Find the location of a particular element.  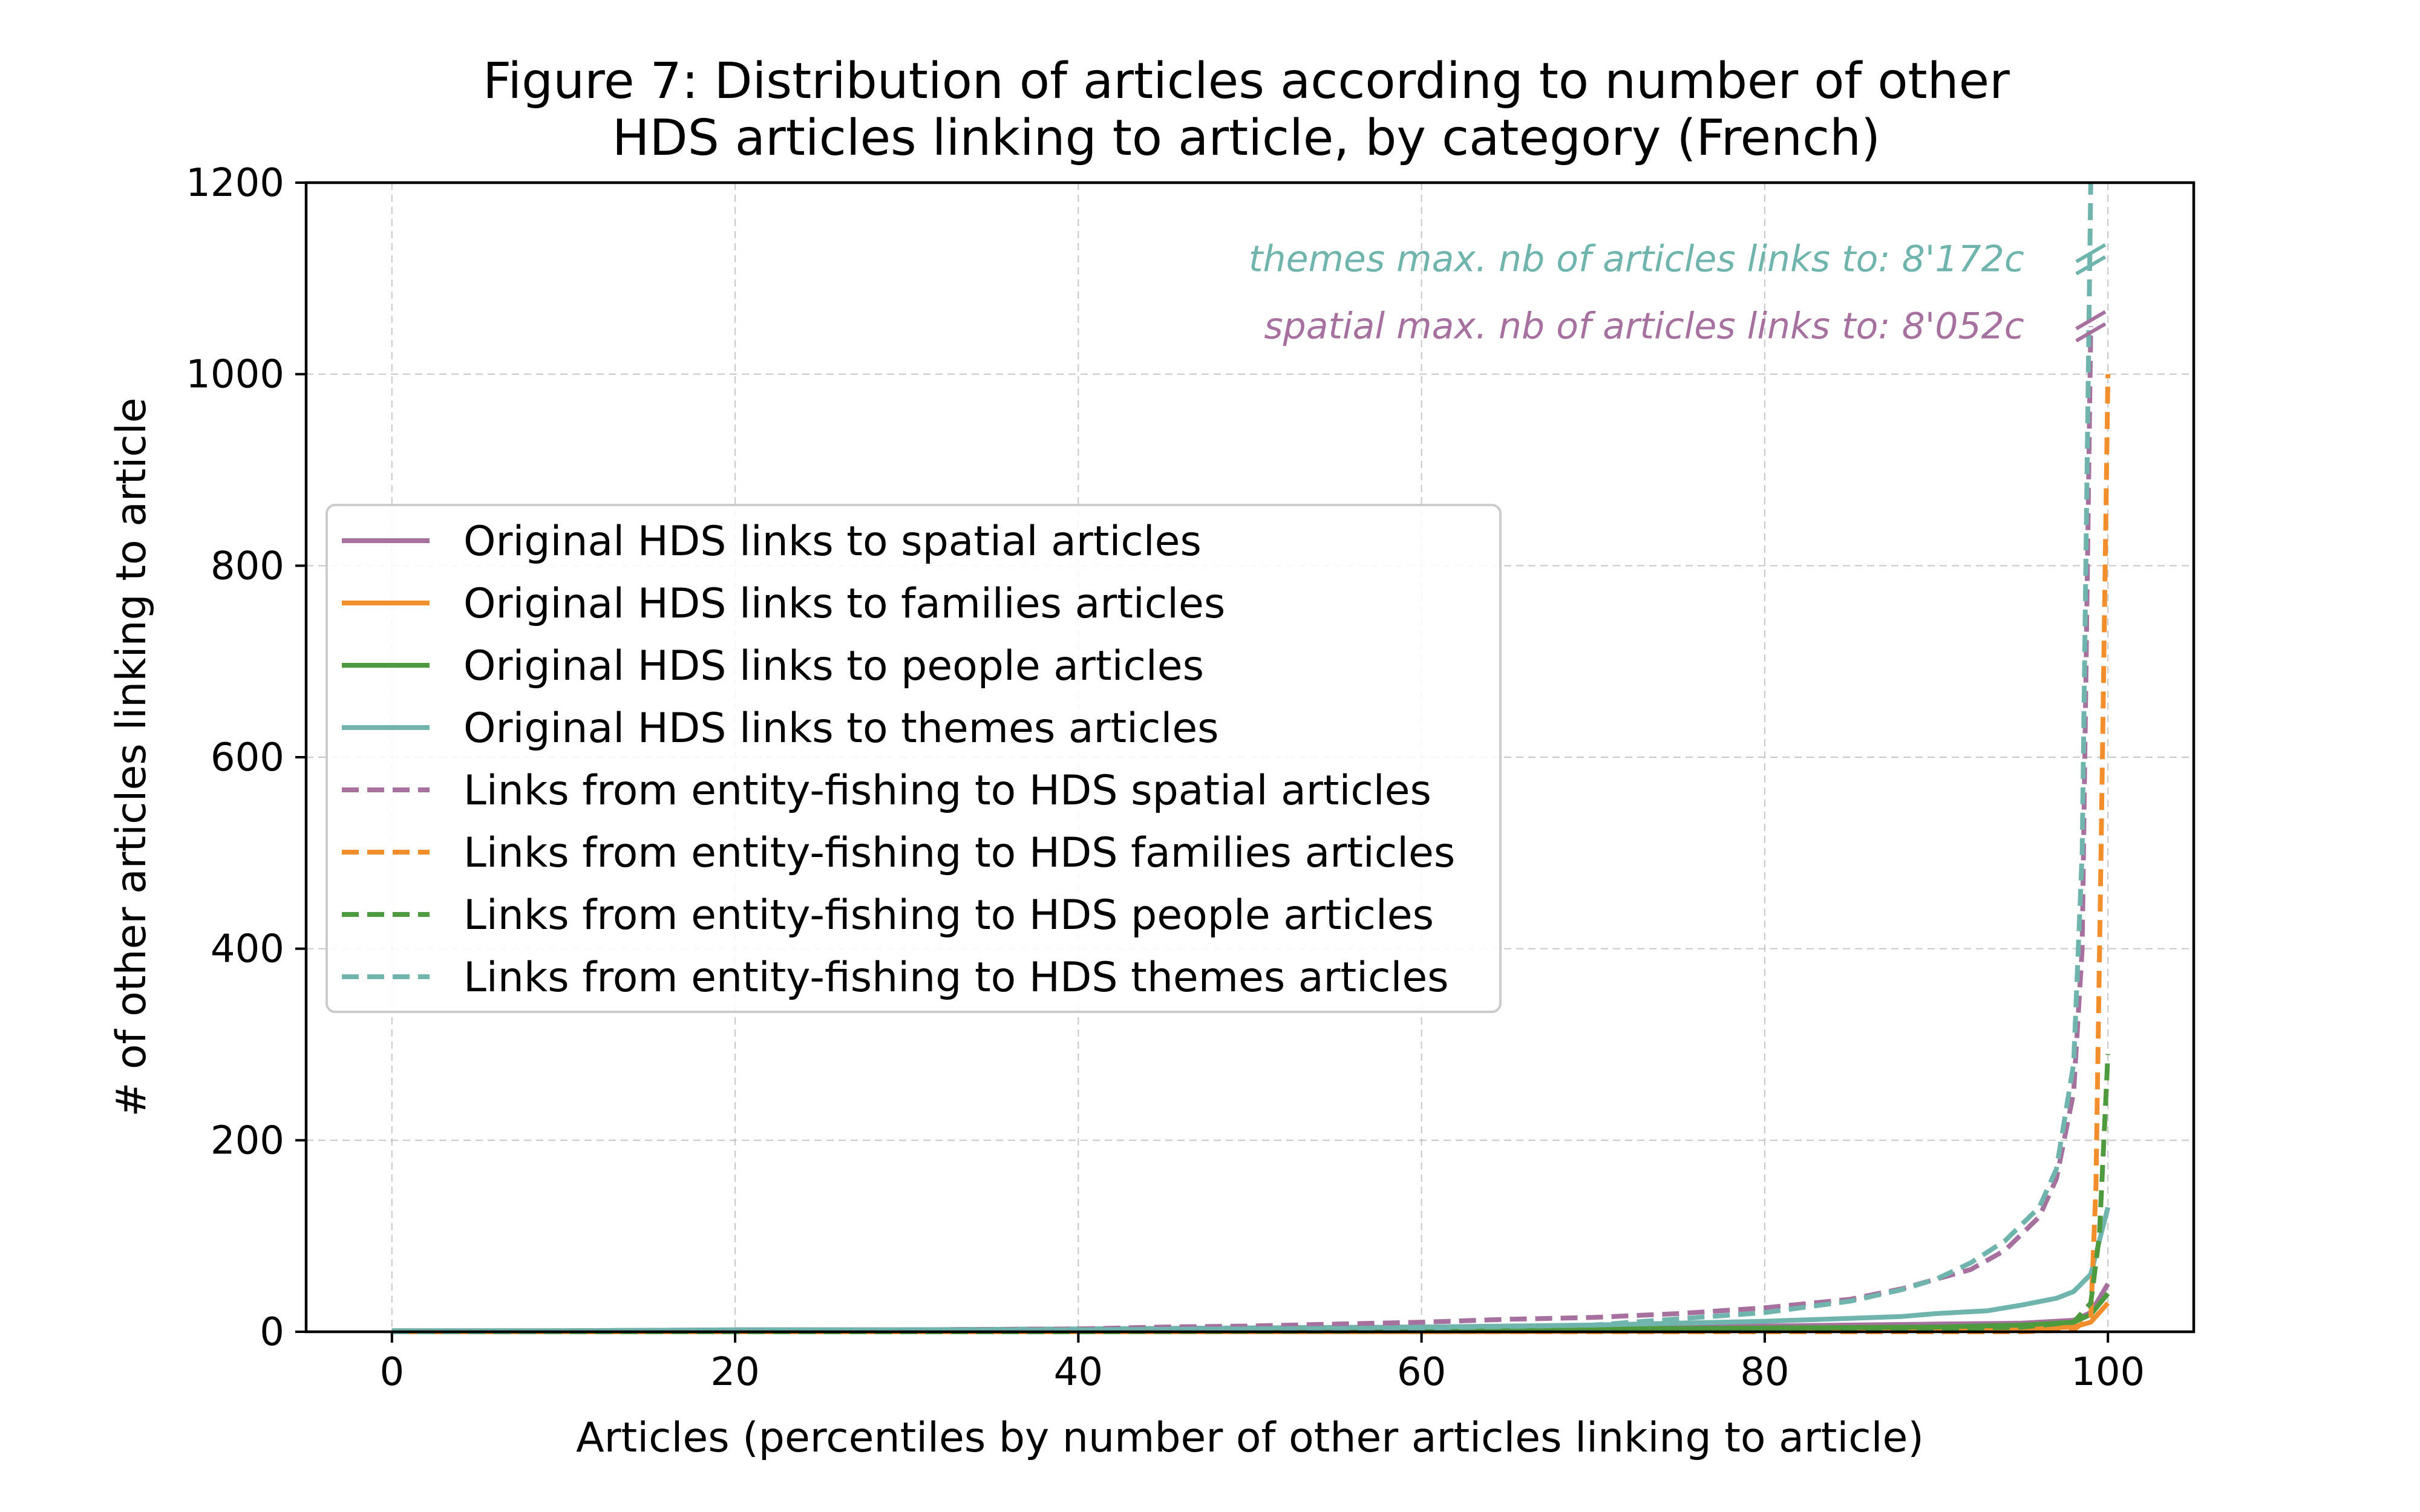

legend-label: Original HDS links to themes articles is located at coordinates (841, 728).